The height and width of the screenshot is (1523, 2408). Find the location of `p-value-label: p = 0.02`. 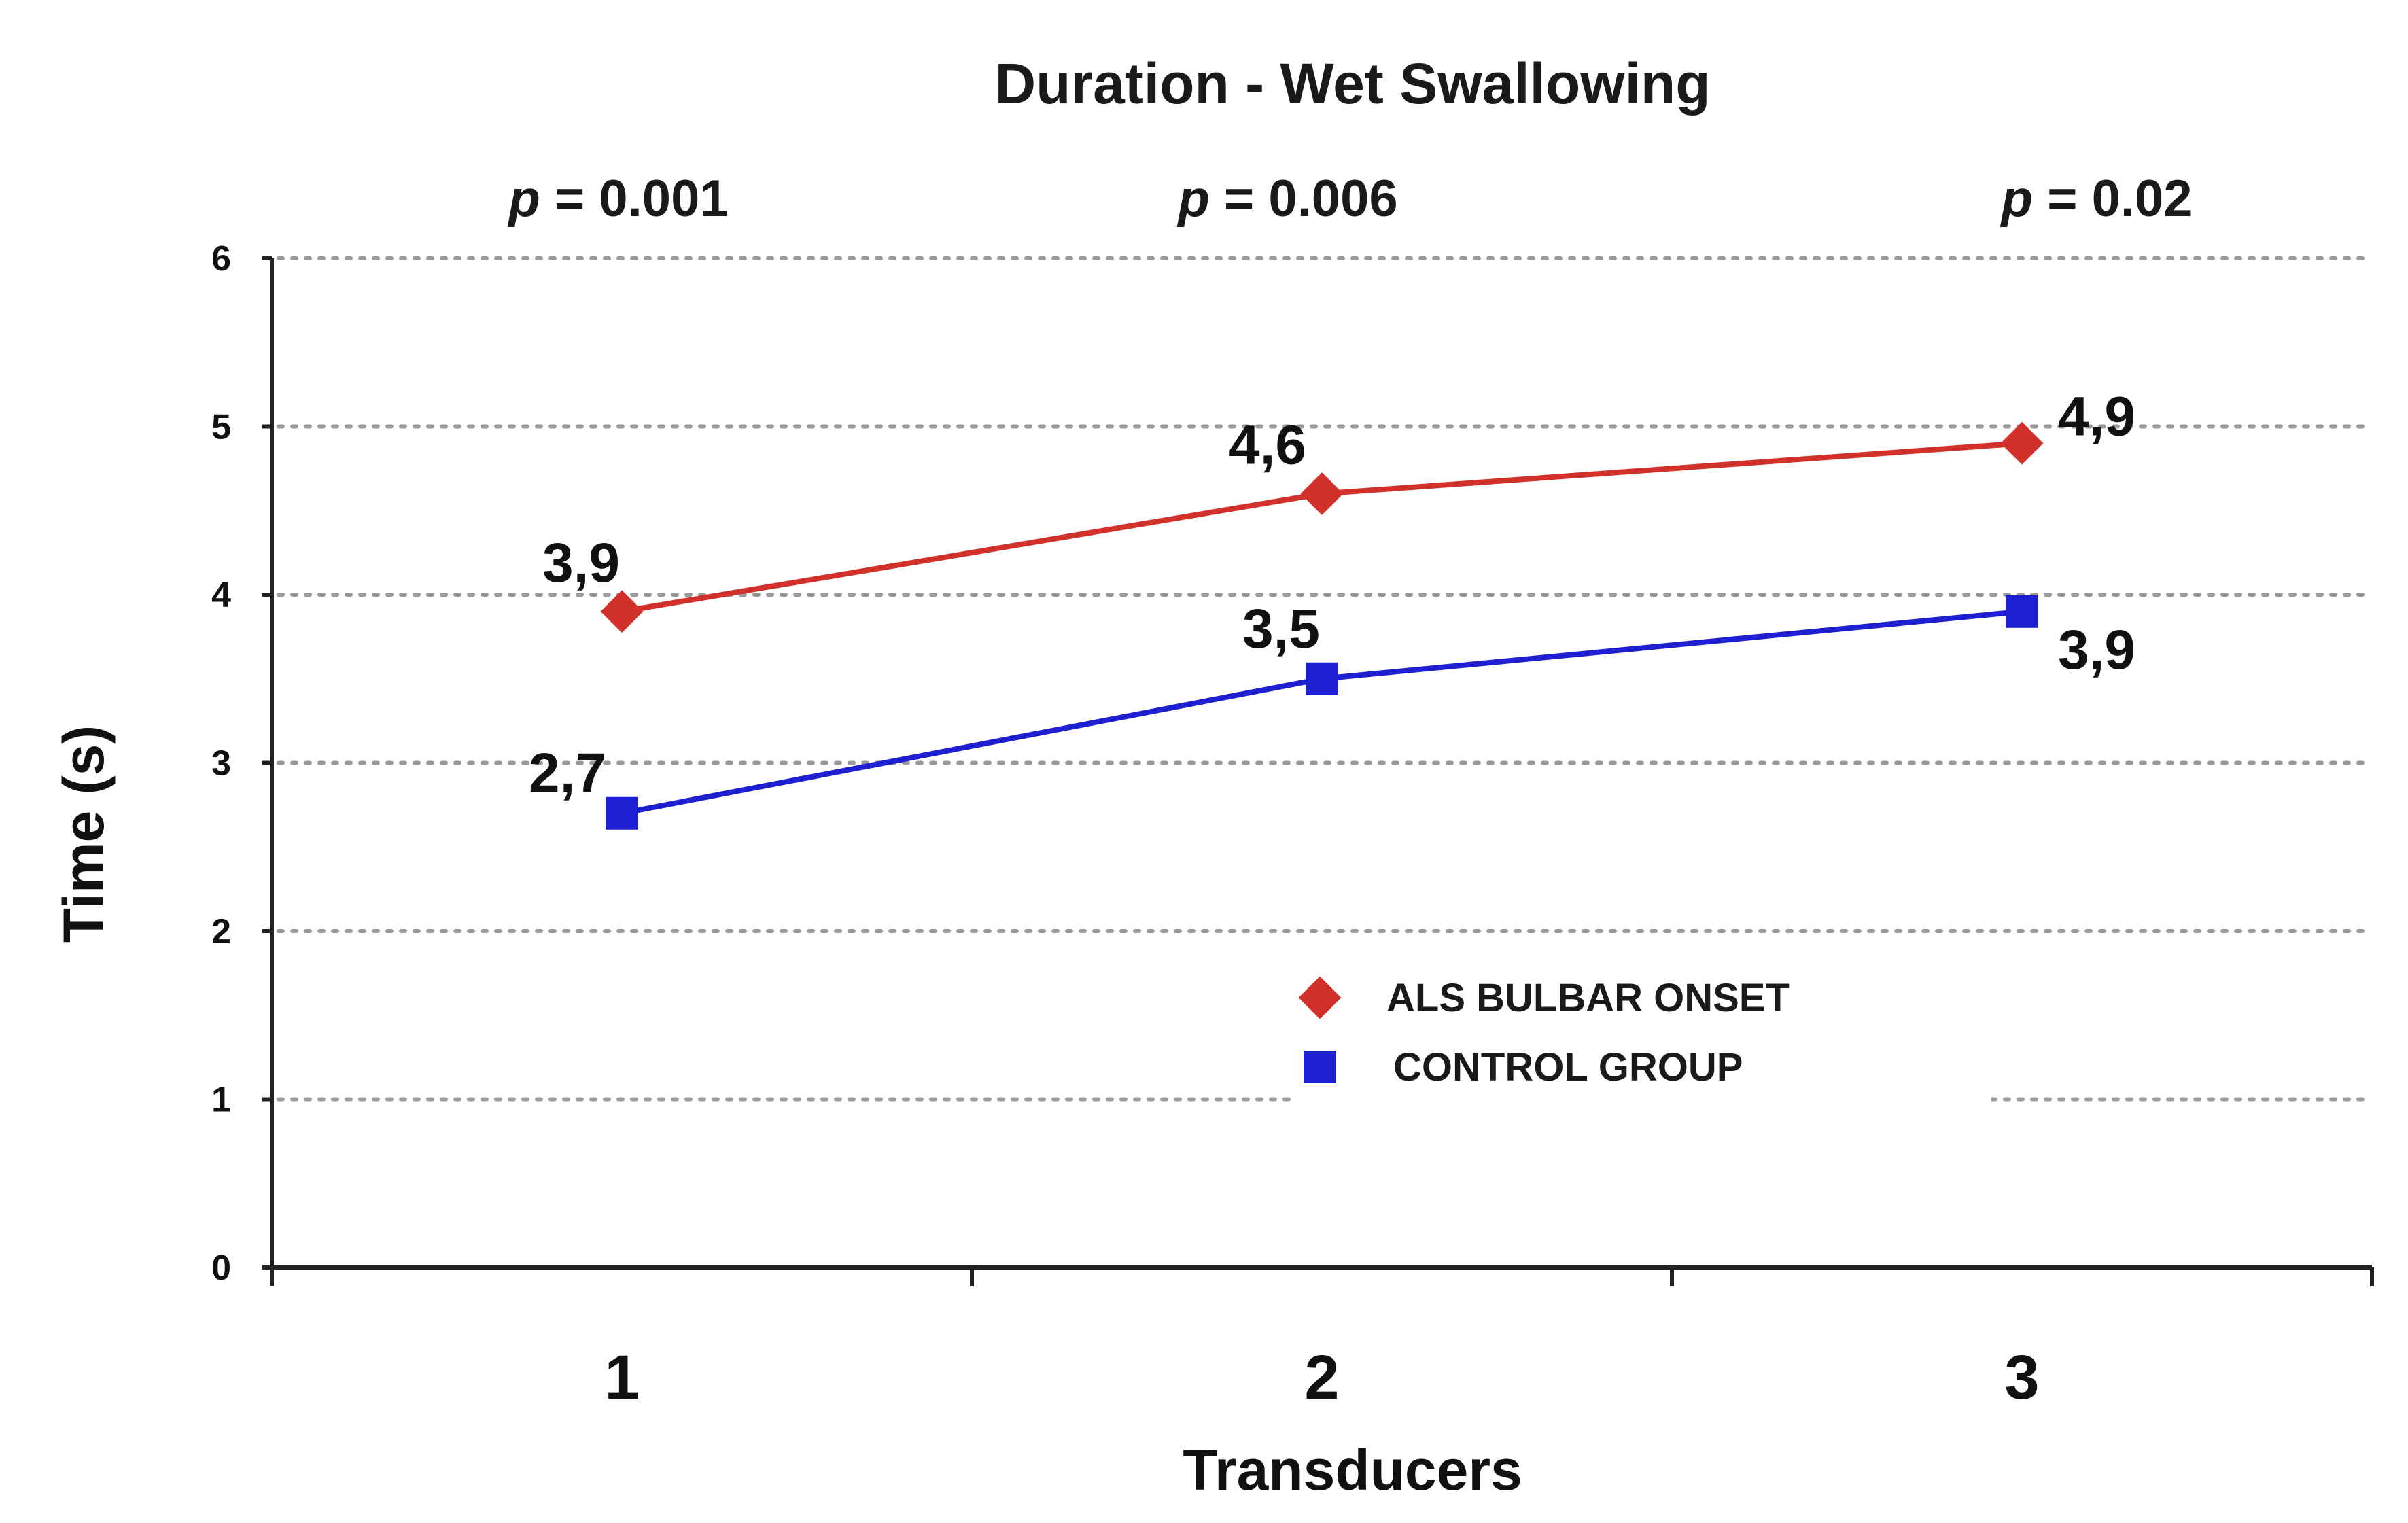

p-value-label: p = 0.02 is located at coordinates (2096, 199).